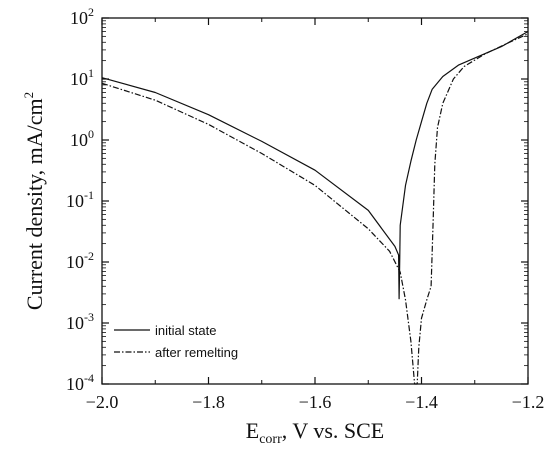 This screenshot has height=455, width=550. What do you see at coordinates (208, 402) in the screenshot?
I see `x-tick-label: −1.8` at bounding box center [208, 402].